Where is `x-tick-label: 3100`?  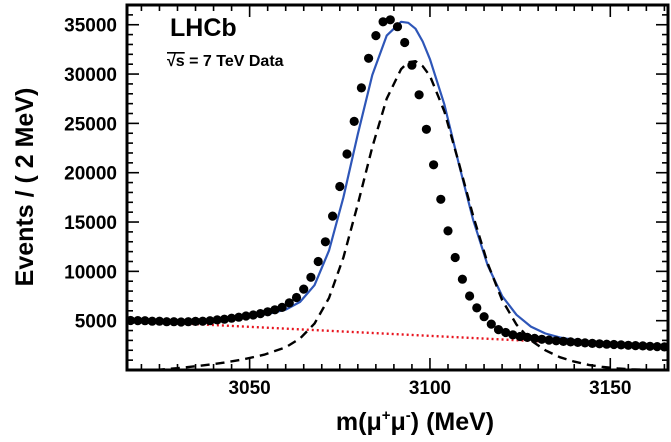 x-tick-label: 3100 is located at coordinates (430, 388).